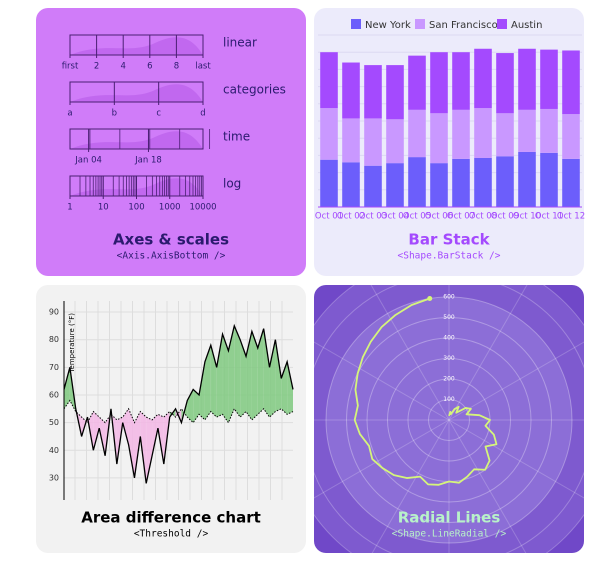  I want to click on x-tick-label: Oct 03, so click(373, 217).